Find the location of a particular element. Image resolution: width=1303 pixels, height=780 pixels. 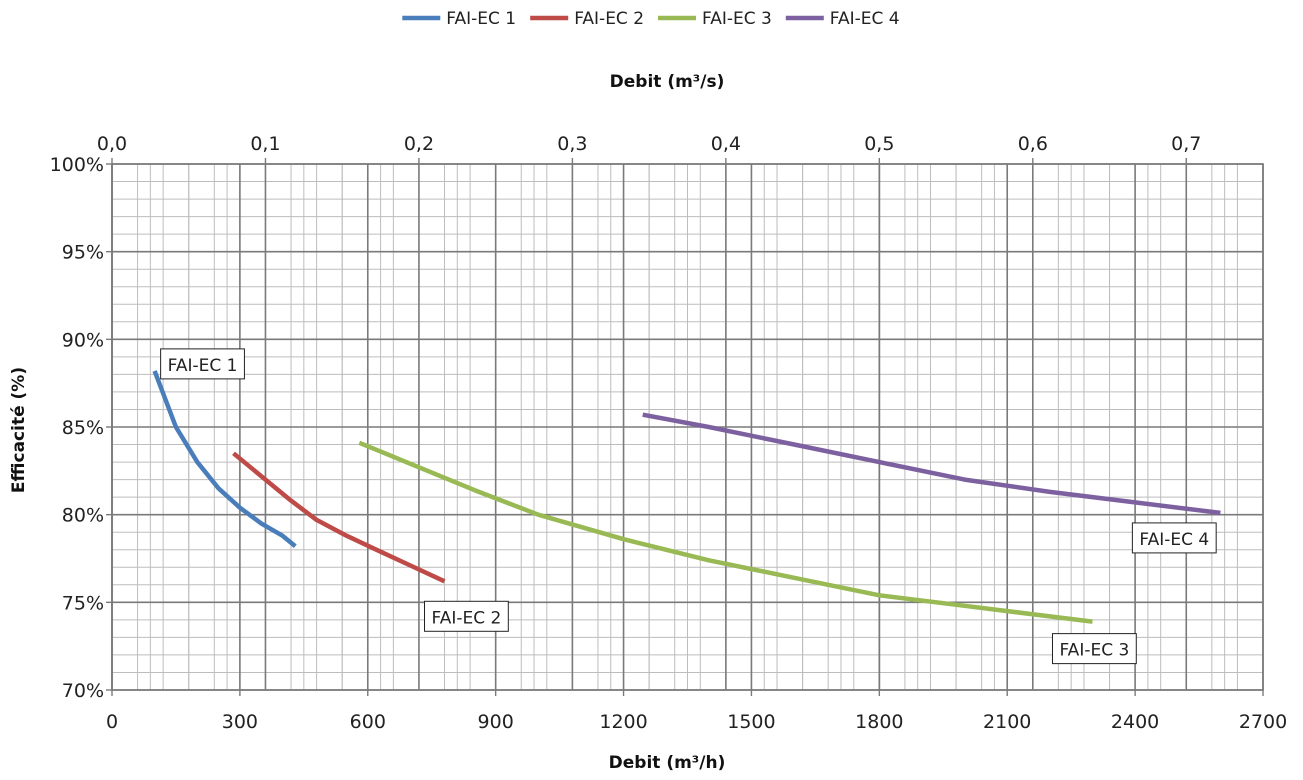

annotation-box: FAI-EC 1 is located at coordinates (202, 364).